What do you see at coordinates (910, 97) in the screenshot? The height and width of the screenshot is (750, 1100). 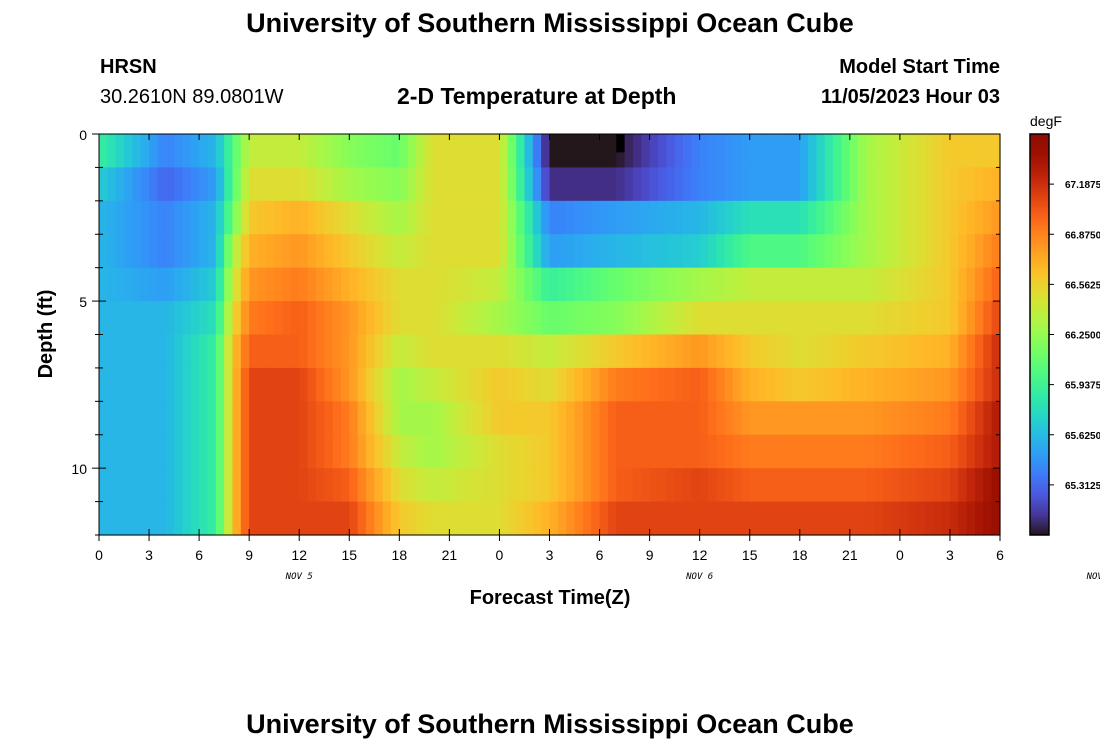 I see `model-start-value: 11/05/2023 Hour 03` at bounding box center [910, 97].